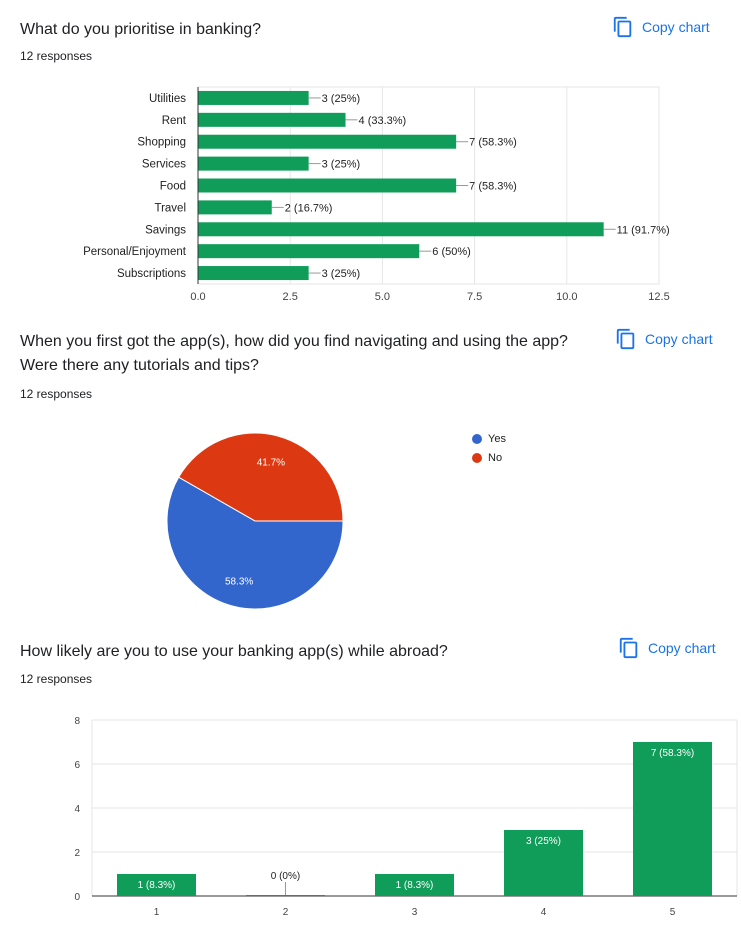 The width and height of the screenshot is (741, 931). I want to click on data-label: 4 (33.3%), so click(383, 121).